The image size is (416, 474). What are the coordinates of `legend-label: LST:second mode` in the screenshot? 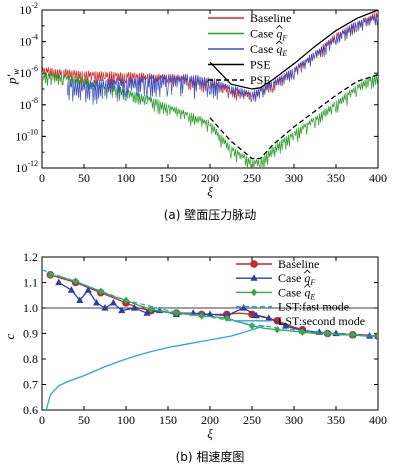 It's located at (321, 321).